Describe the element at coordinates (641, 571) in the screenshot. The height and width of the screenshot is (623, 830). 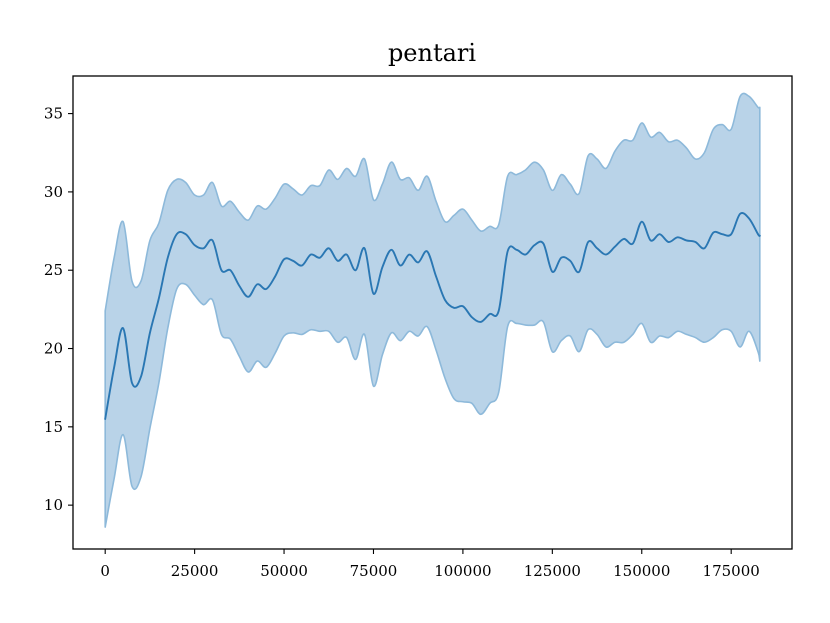
I see `x-tick-label: 150000` at that location.